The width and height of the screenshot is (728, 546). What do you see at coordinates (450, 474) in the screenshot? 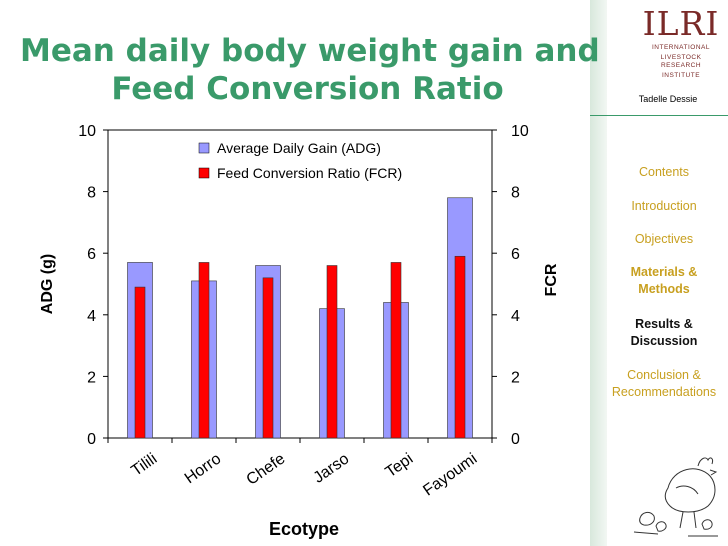
I see `x-tick-label: Fayoumi` at bounding box center [450, 474].